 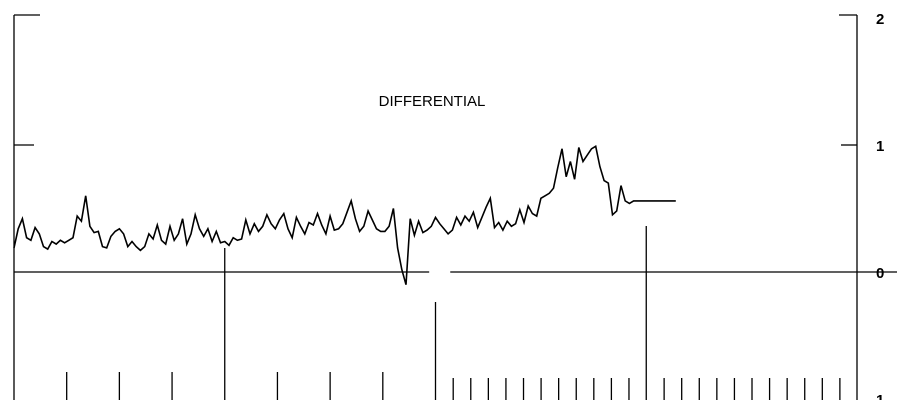 What do you see at coordinates (880, 273) in the screenshot?
I see `y-tick-label: 0` at bounding box center [880, 273].